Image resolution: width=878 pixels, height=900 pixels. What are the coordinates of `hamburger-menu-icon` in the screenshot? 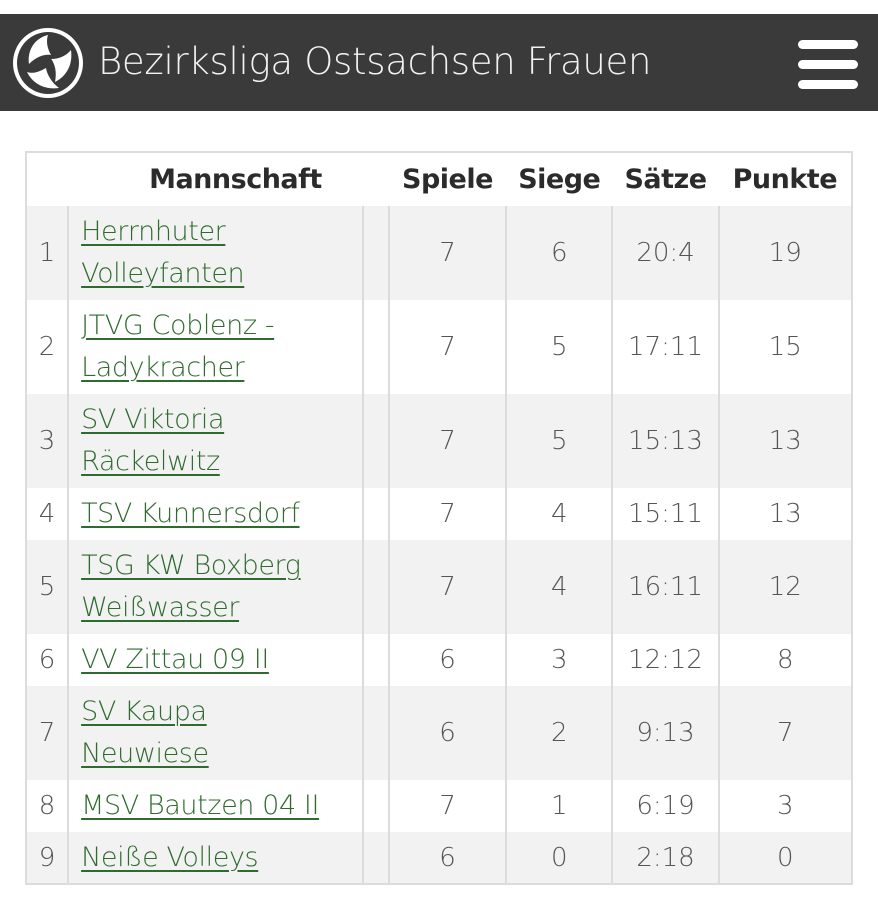 It's located at (828, 64).